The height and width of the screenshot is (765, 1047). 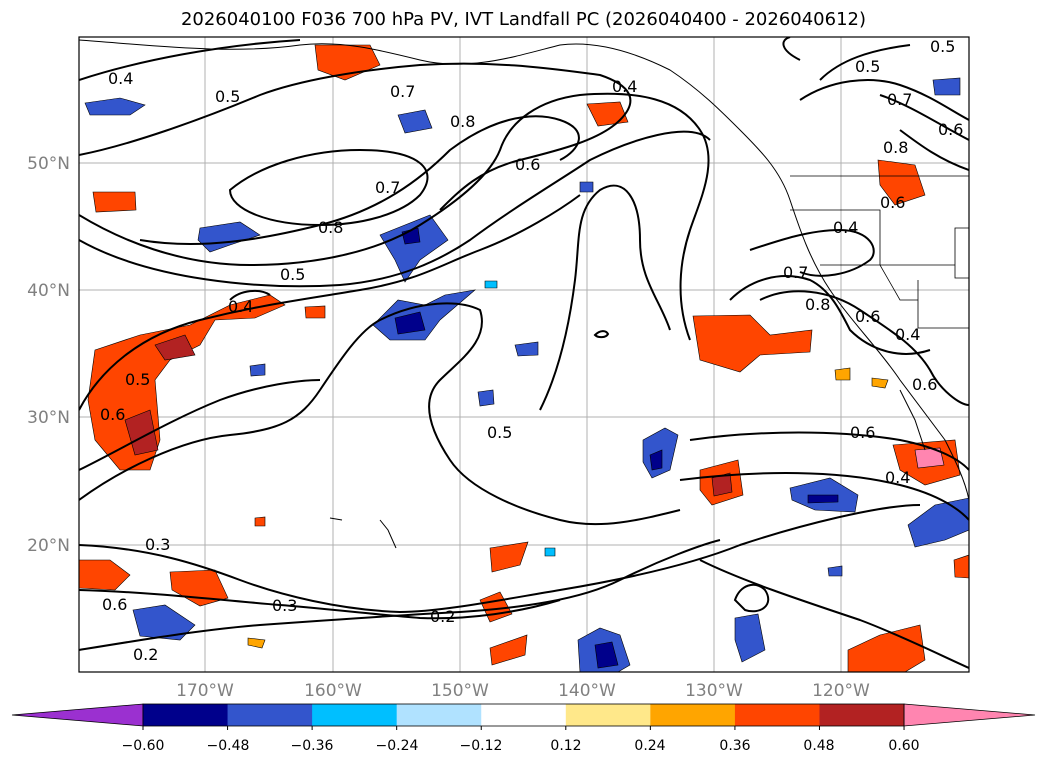 I want to click on lon-label: 160°W, so click(x=333, y=691).